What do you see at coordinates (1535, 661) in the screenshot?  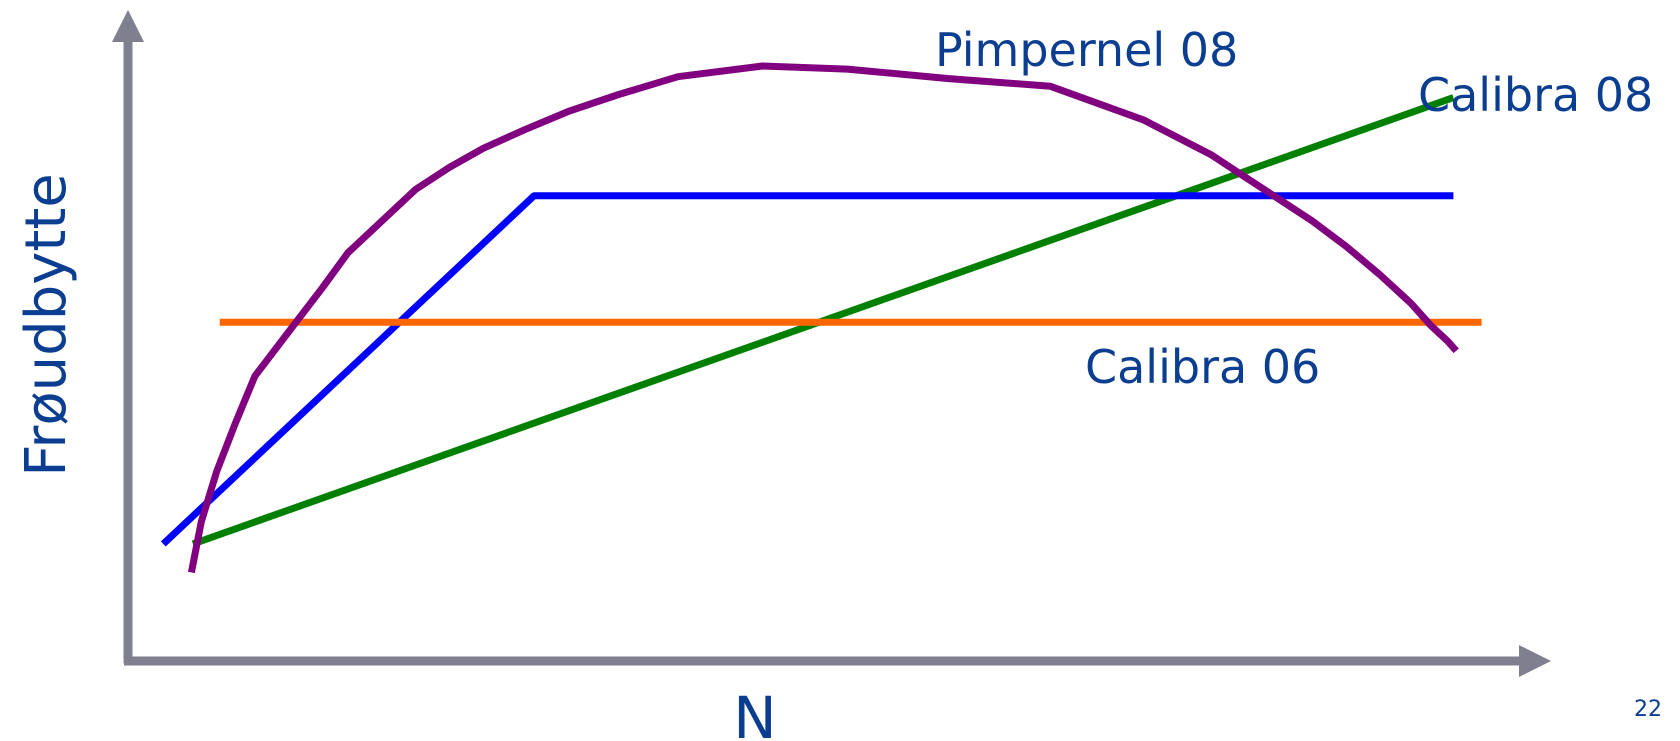 I see `x-axis-arrowhead` at bounding box center [1535, 661].